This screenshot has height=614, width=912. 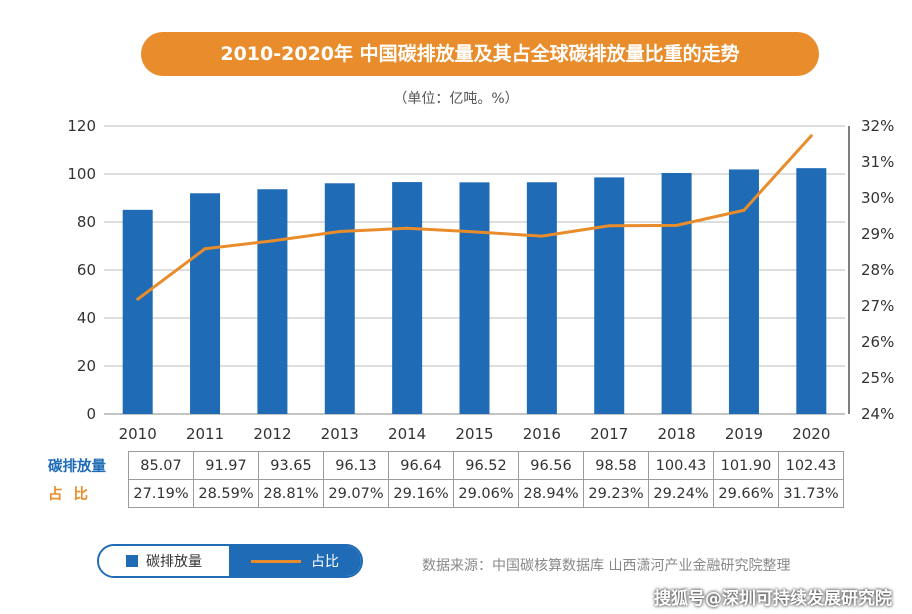 I want to click on right-tick-label: 31%, so click(x=877, y=162).